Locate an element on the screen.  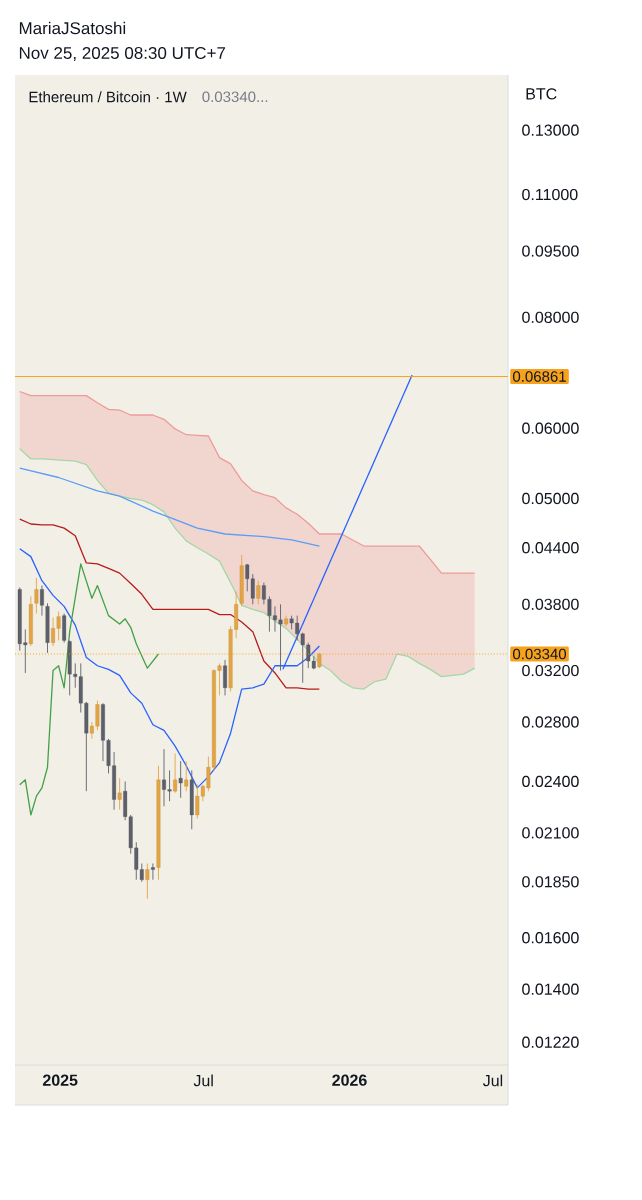
y-axis-title: BTC is located at coordinates (541, 94).